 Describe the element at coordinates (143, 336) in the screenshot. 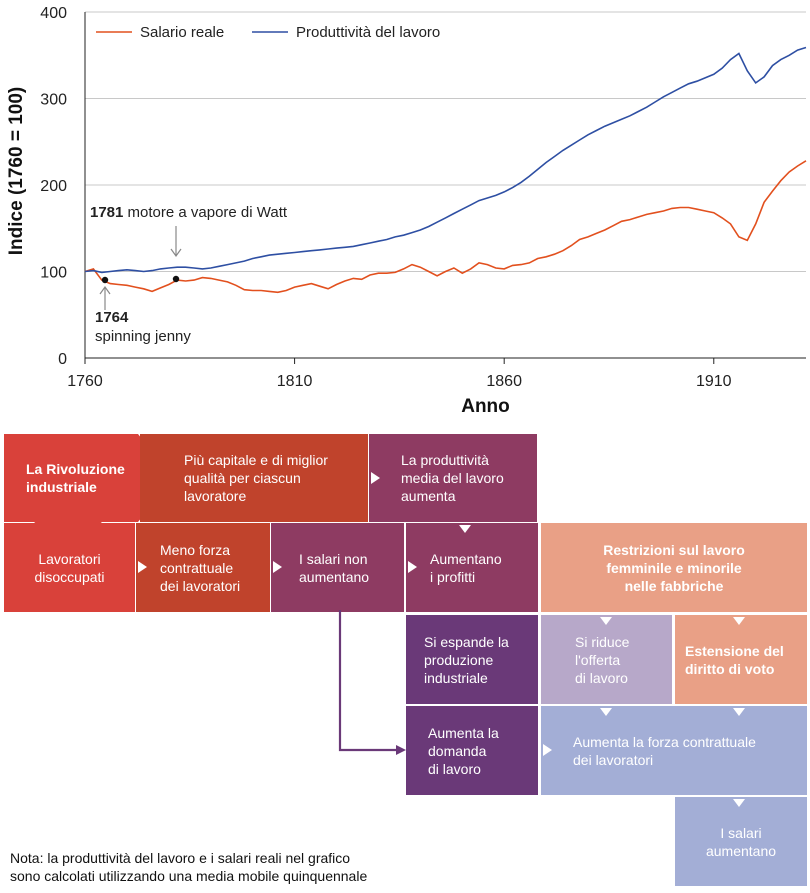

I see `annotation-jenny-text: spinning jenny` at that location.